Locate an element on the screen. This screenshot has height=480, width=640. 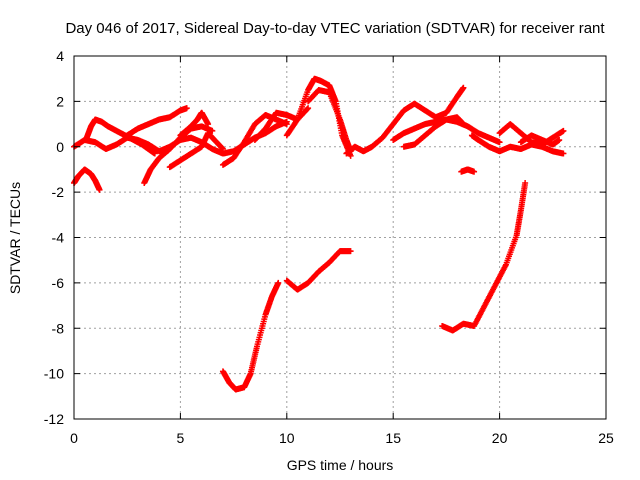
y-tick-label: -12 is located at coordinates (54, 419).